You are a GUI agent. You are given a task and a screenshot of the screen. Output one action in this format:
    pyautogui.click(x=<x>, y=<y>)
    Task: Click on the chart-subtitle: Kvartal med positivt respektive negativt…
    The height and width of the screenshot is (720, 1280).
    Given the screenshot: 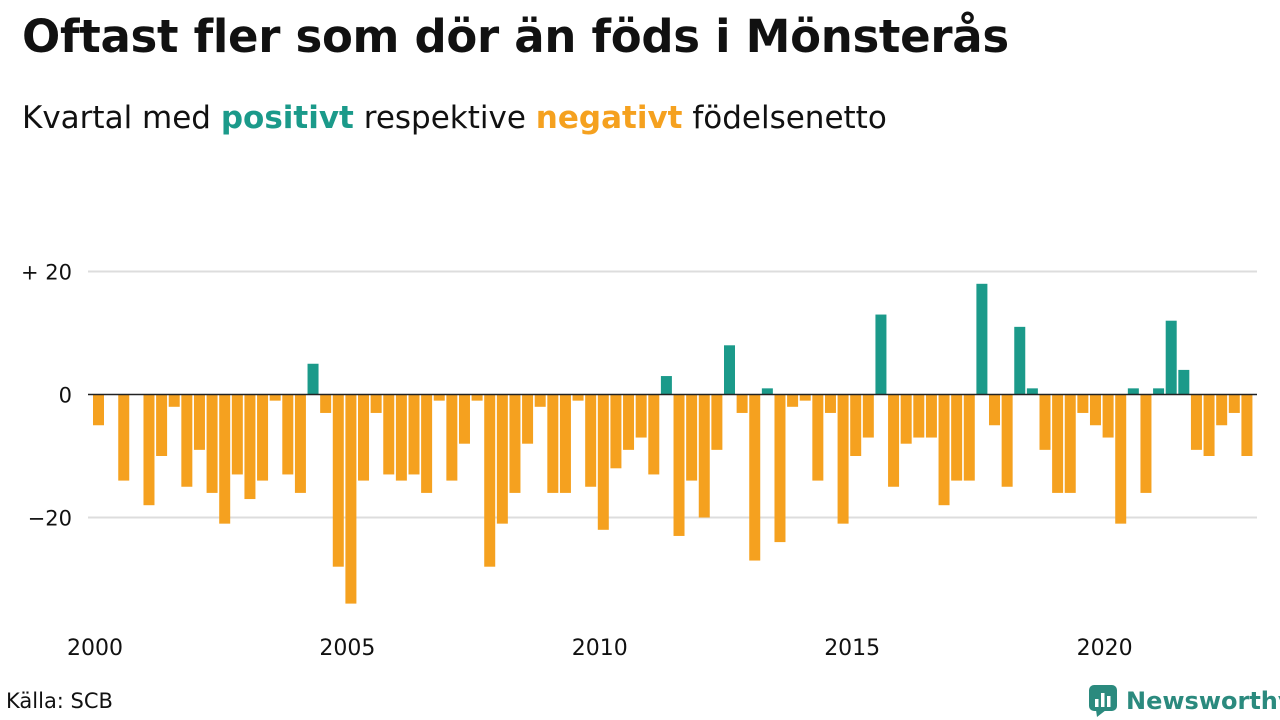 What is the action you would take?
    pyautogui.click(x=454, y=118)
    